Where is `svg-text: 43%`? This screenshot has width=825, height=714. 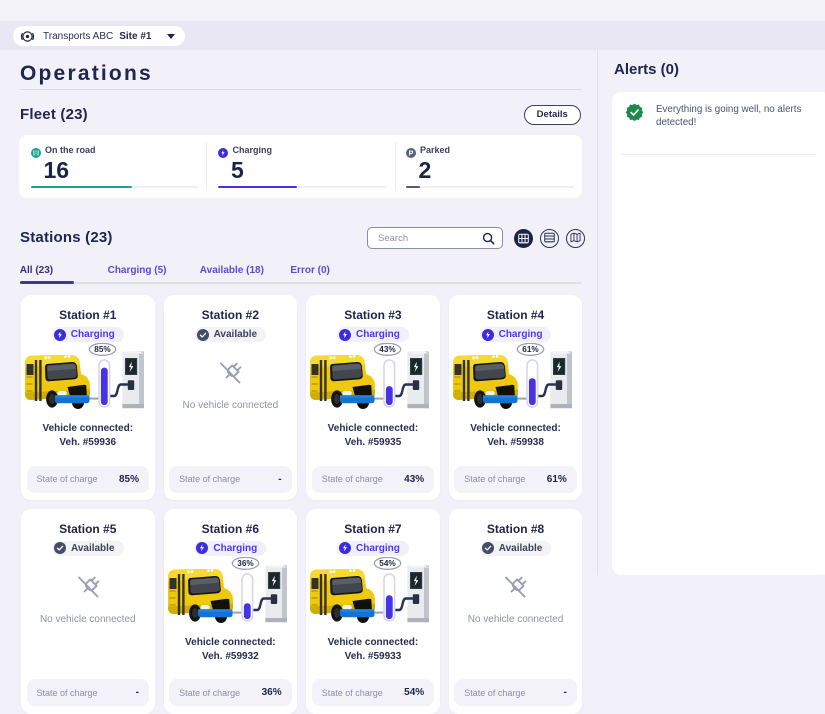
svg-text: 43% is located at coordinates (387, 349).